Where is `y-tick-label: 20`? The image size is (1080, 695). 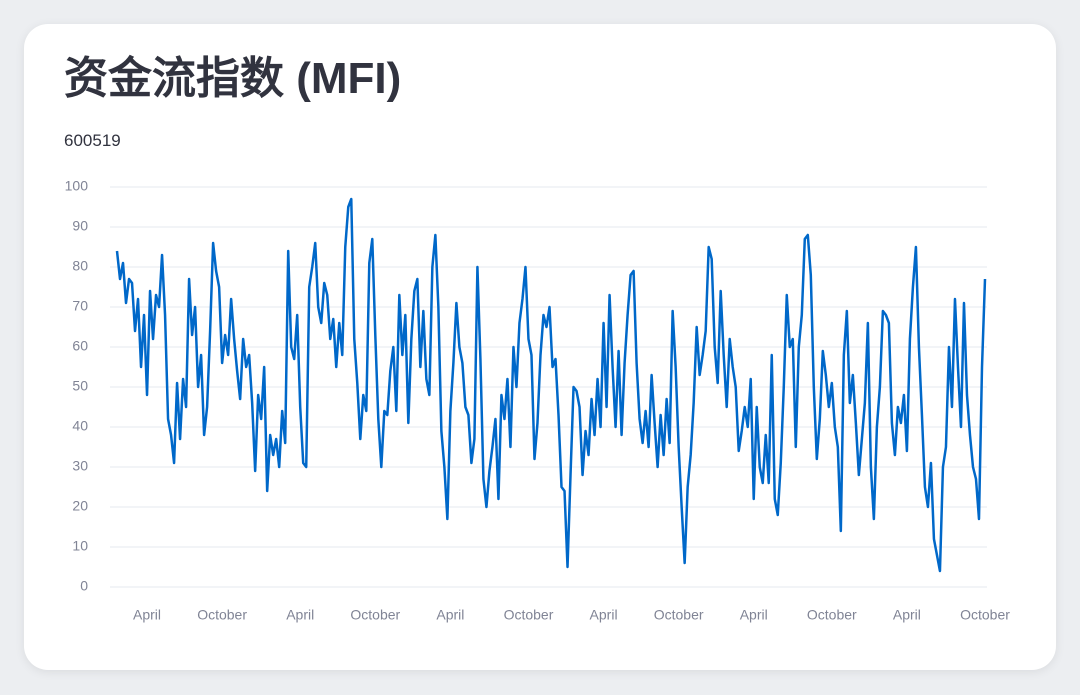
y-tick-label: 20 is located at coordinates (80, 506).